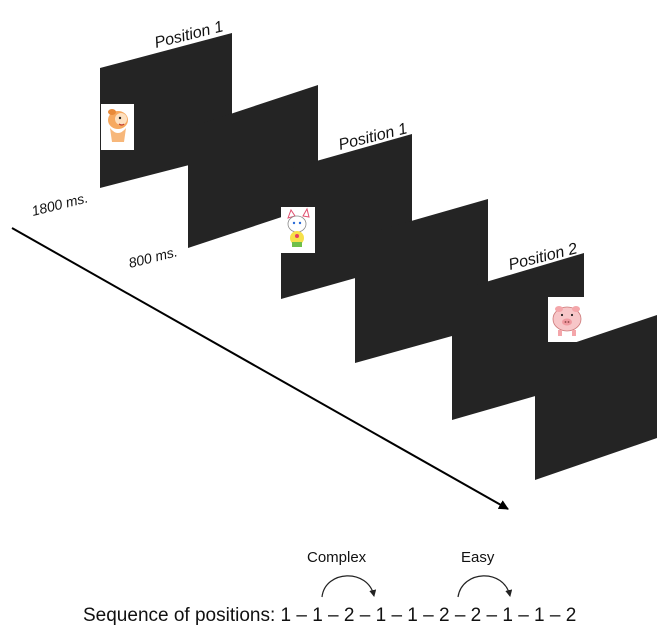  What do you see at coordinates (485, 586) in the screenshot?
I see `easy-transition-arc` at bounding box center [485, 586].